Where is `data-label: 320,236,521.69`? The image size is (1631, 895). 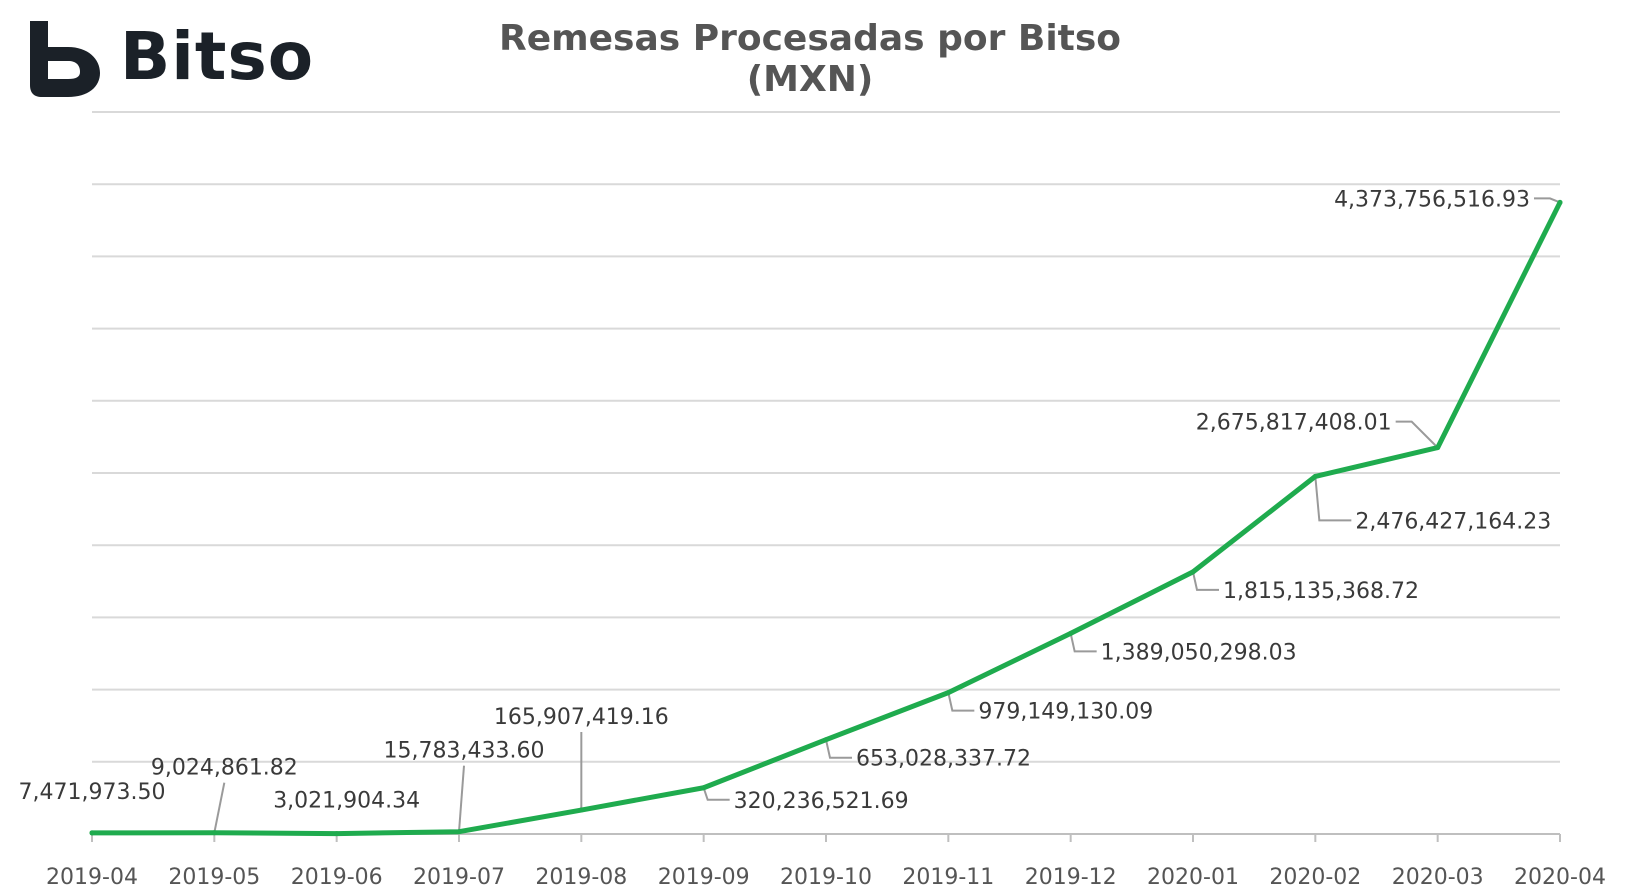 data-label: 320,236,521.69 is located at coordinates (821, 801).